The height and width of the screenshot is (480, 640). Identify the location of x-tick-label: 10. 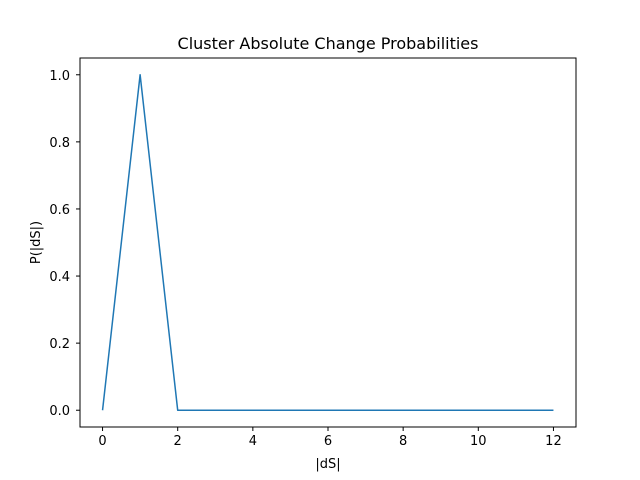
(478, 441).